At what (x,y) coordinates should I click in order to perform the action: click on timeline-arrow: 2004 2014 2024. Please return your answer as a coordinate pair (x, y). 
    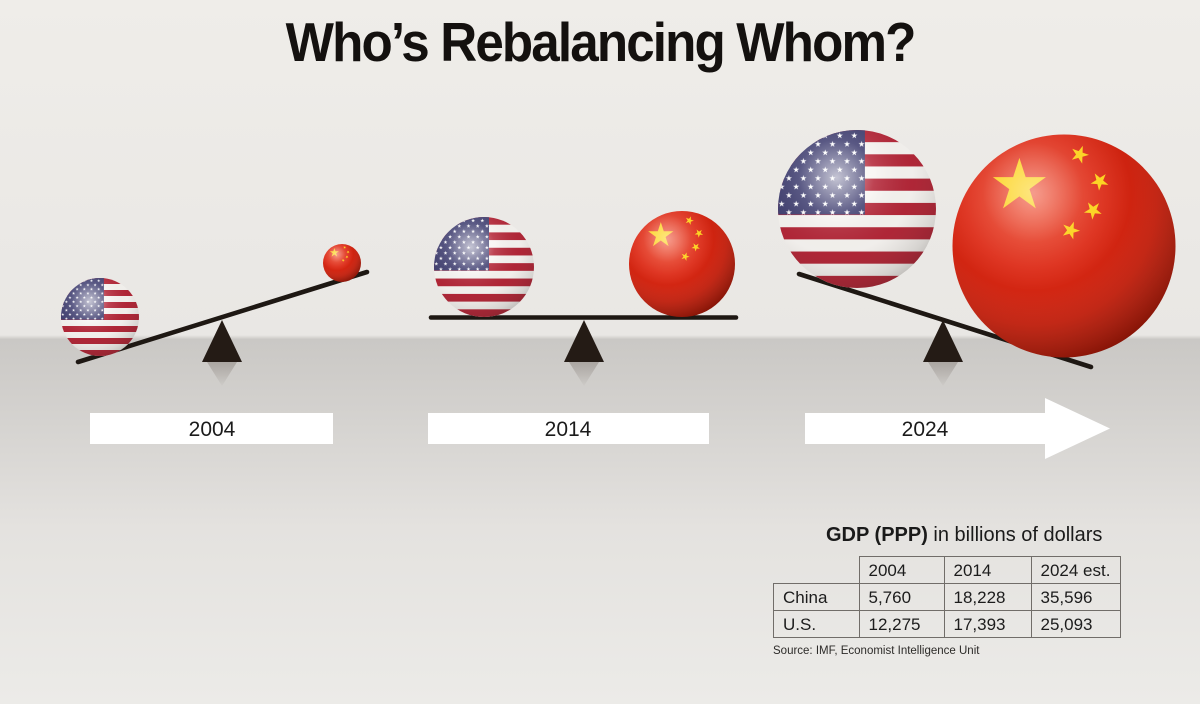
    Looking at the image, I should click on (600, 428).